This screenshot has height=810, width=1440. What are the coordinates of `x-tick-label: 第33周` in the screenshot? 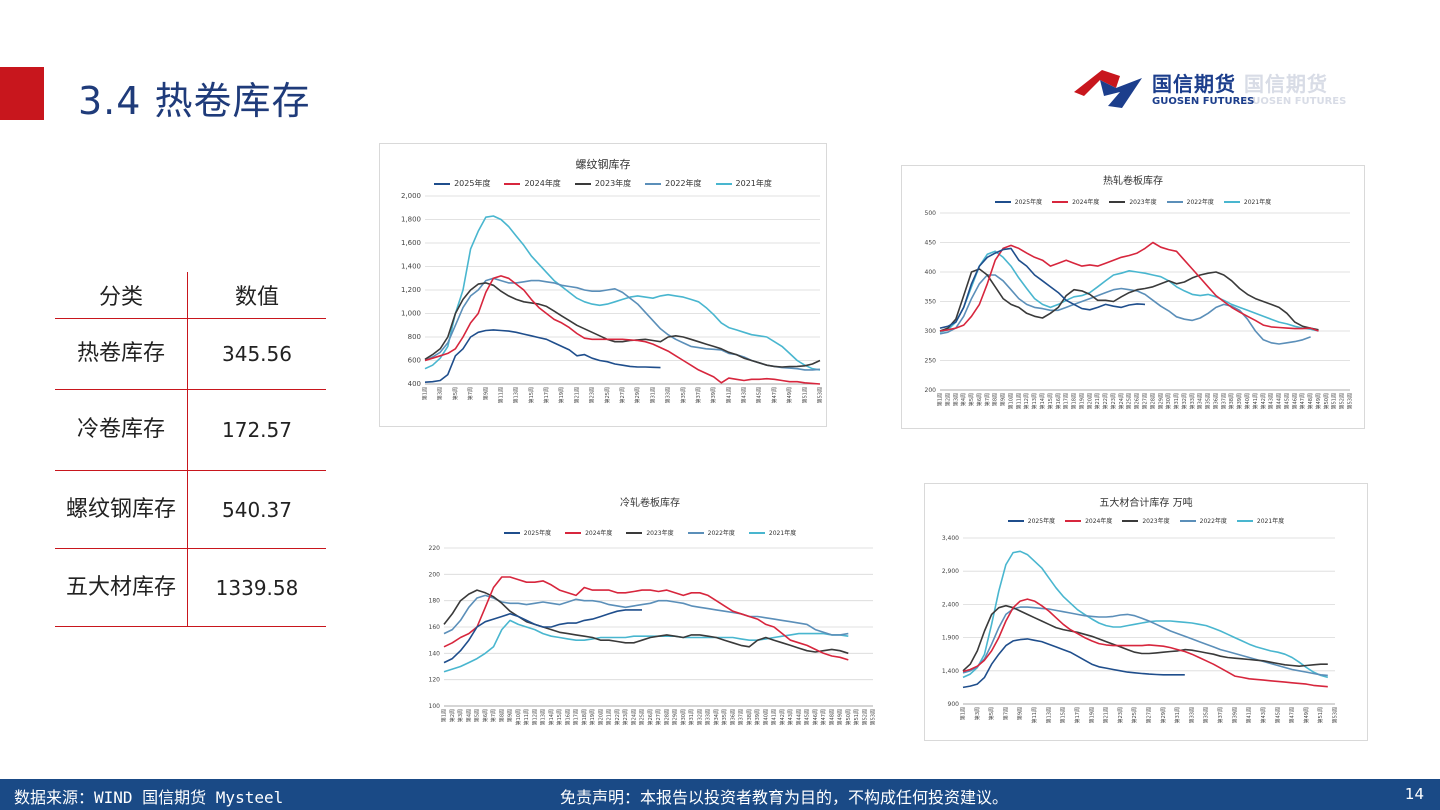 It's located at (1191, 715).